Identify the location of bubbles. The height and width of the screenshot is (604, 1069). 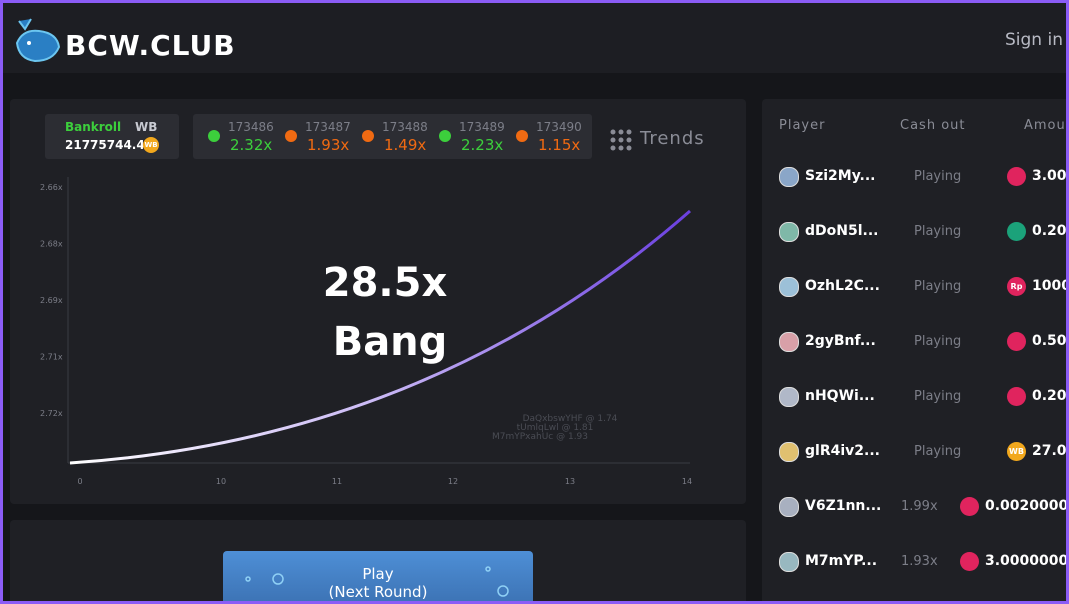
(377, 581).